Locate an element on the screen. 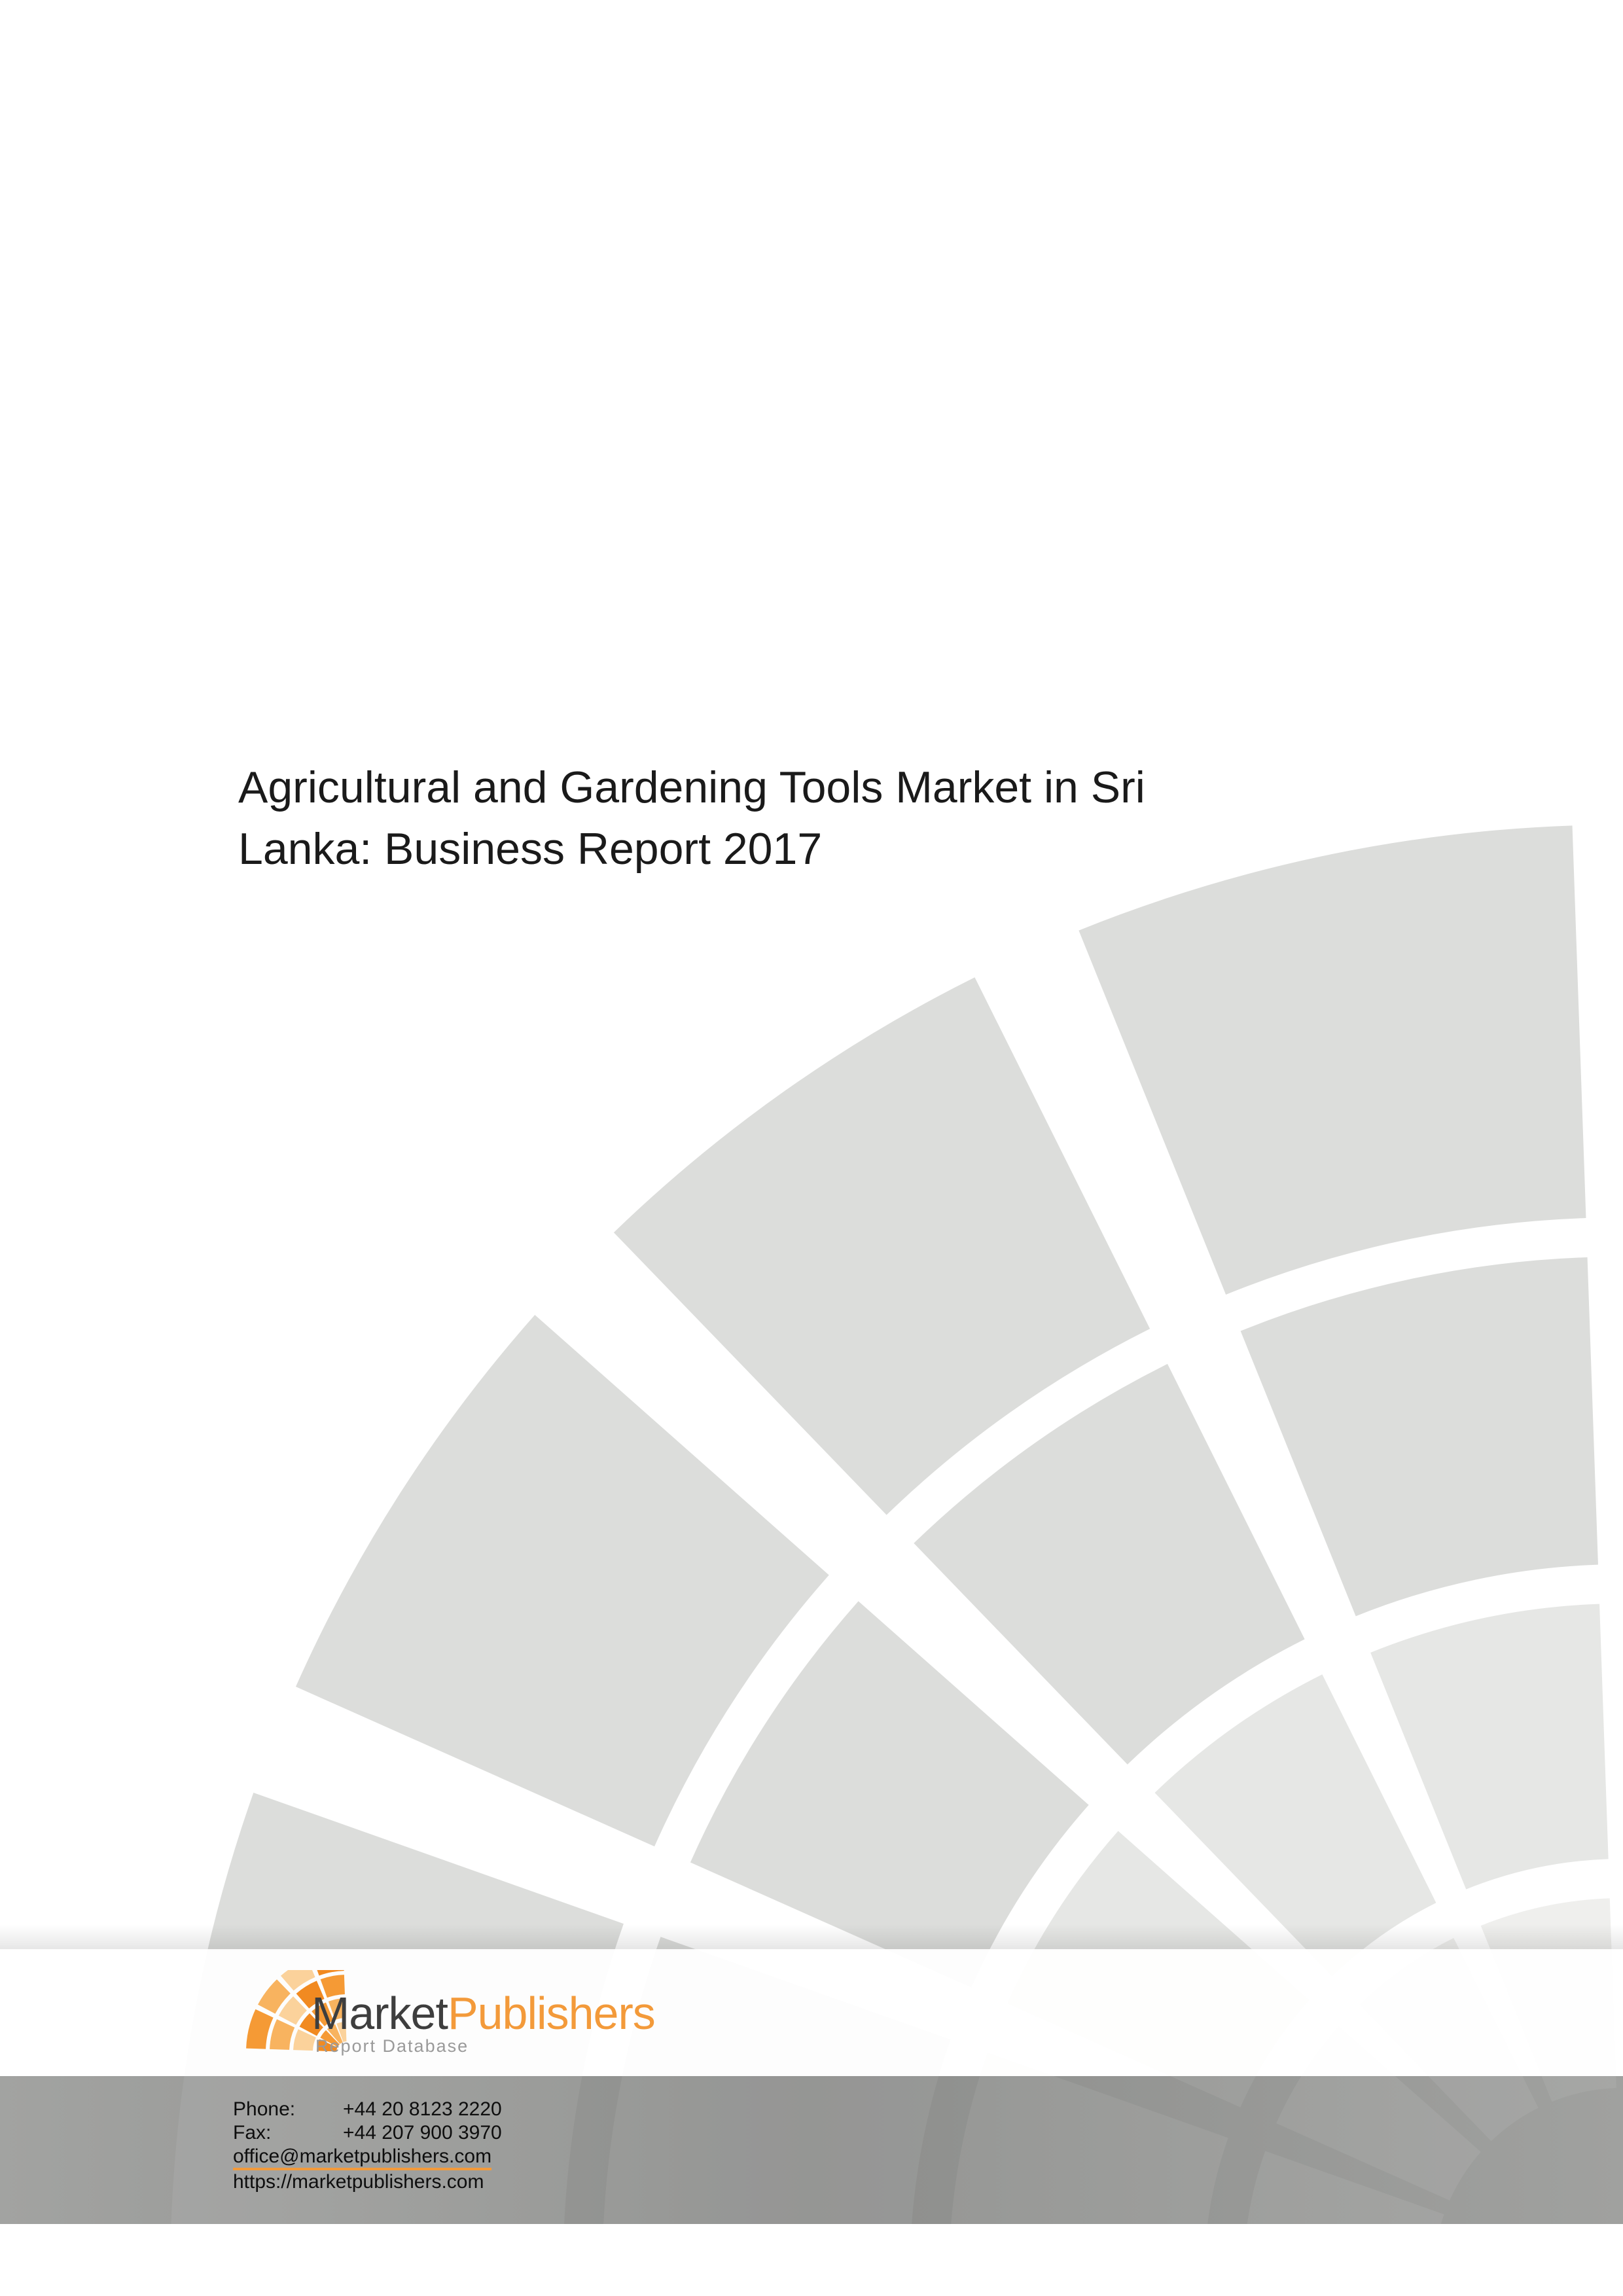 The height and width of the screenshot is (2296, 1623). market-publishers-logo-icon is located at coordinates (296, 2011).